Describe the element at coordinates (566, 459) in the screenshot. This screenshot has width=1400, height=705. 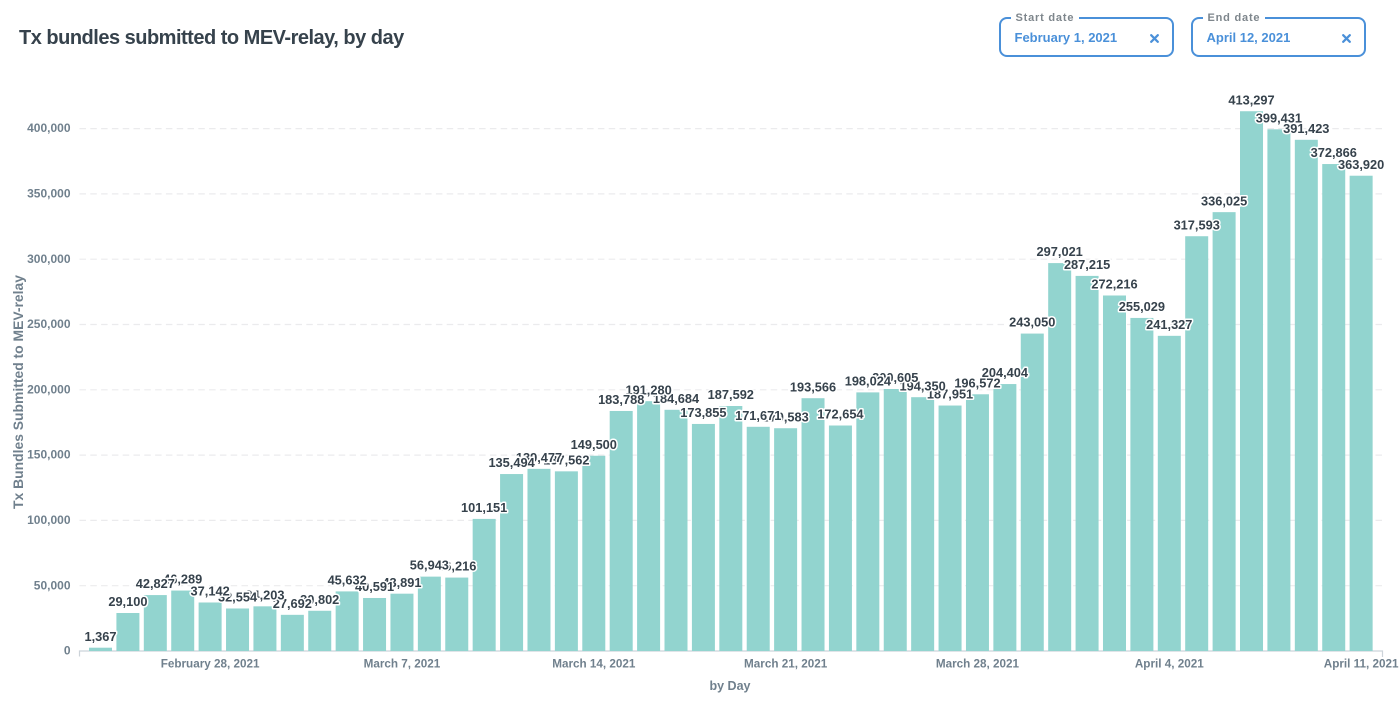
I see `svg-text: 137,562` at that location.